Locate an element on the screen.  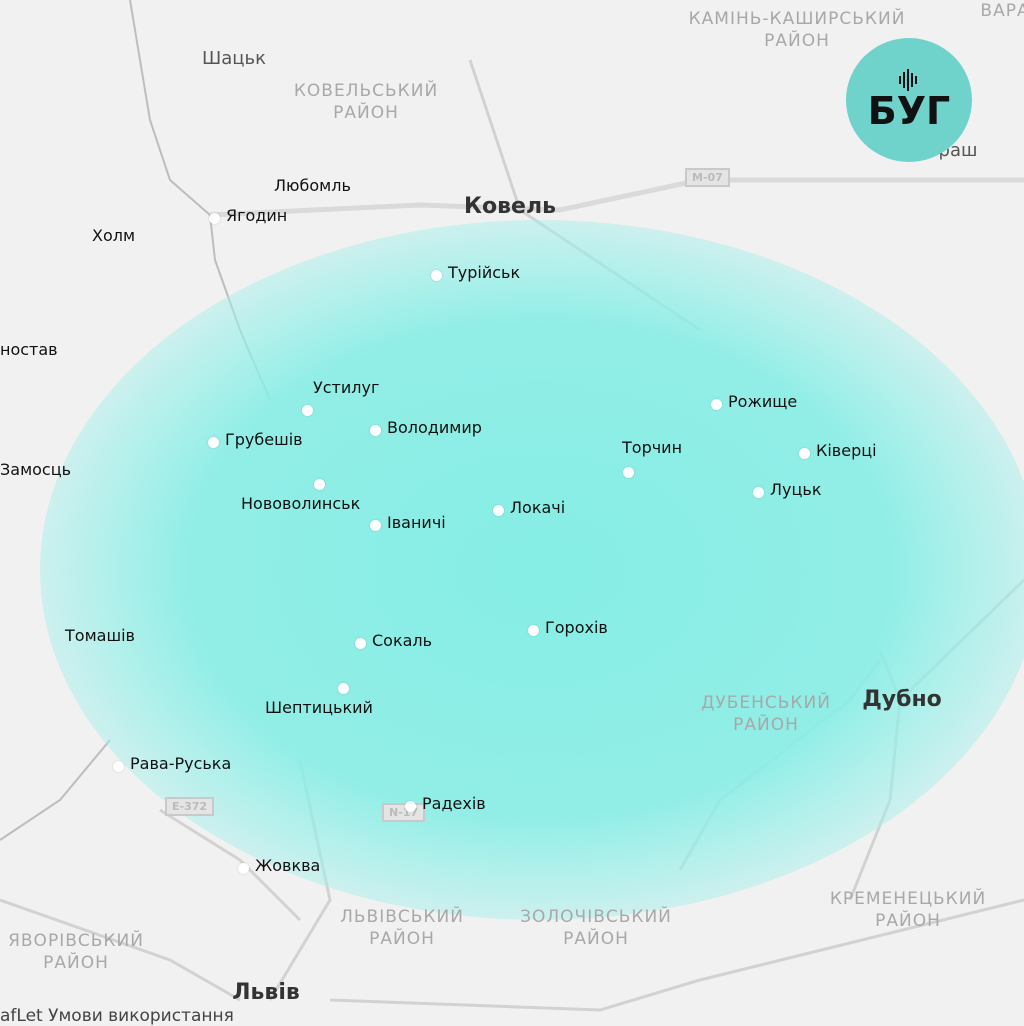
city-label: Рожище is located at coordinates (763, 401).